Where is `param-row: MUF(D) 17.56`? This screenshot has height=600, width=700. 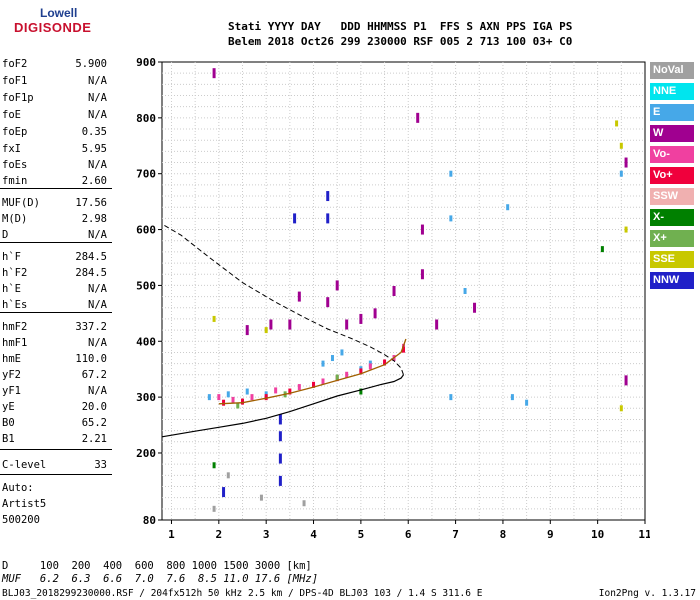 param-row: MUF(D) 17.56 is located at coordinates (54, 203).